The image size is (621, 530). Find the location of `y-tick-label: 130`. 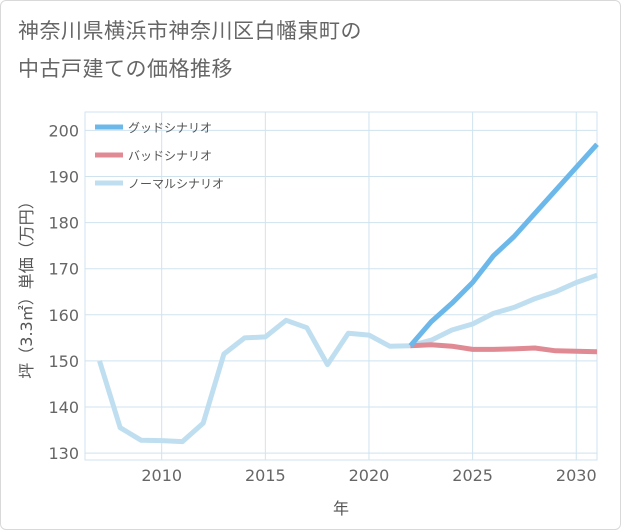

y-tick-label: 130 is located at coordinates (63, 453).